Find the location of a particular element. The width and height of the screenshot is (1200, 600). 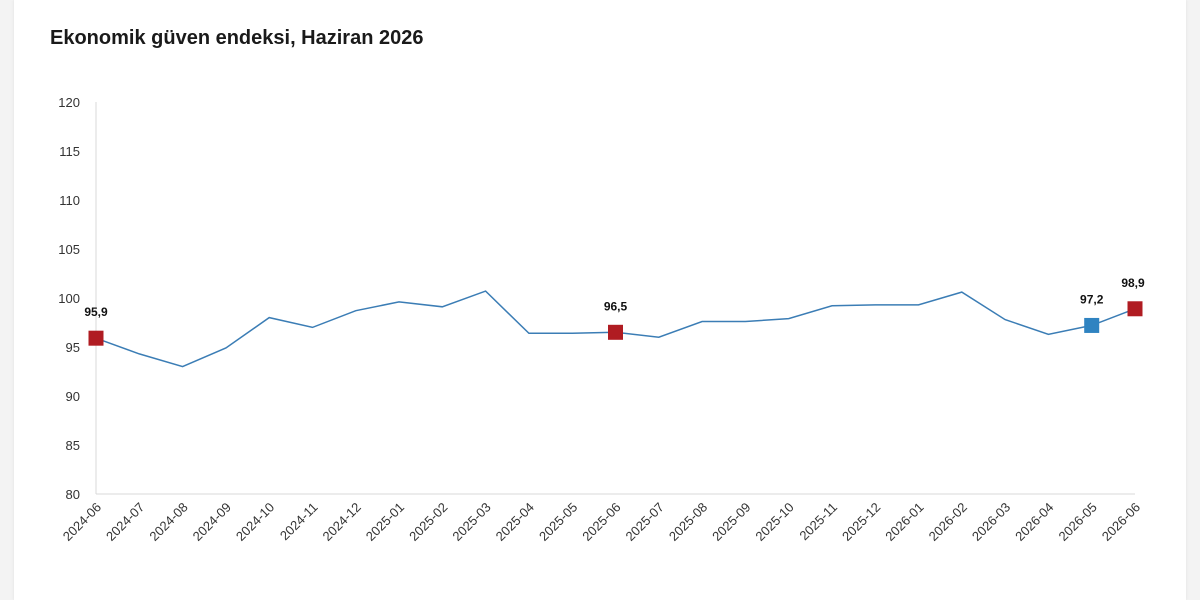

y-tick-label: 105 is located at coordinates (69, 249).